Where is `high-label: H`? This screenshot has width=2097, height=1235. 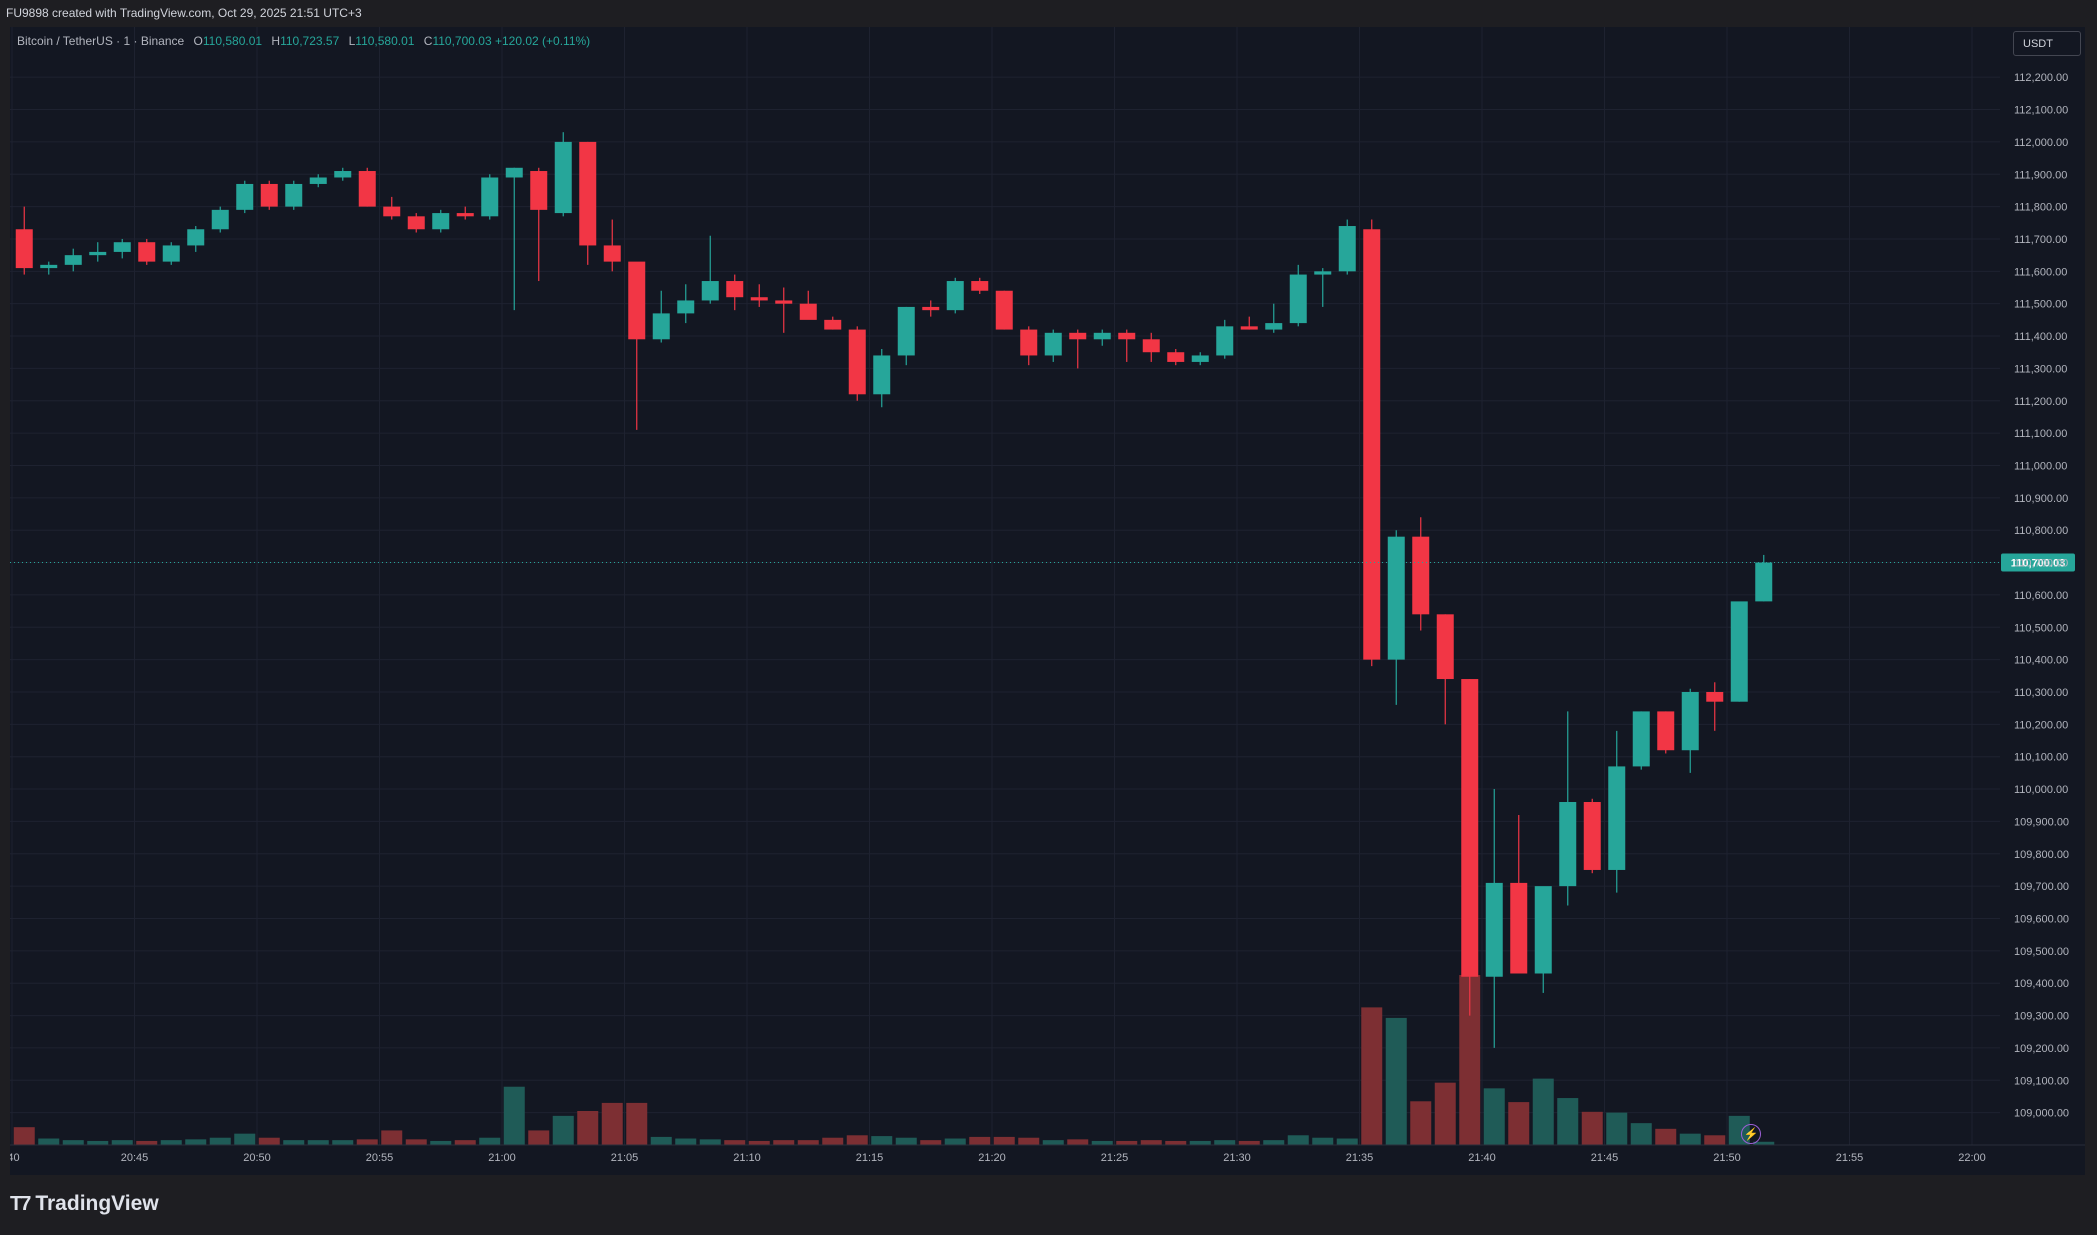 high-label: H is located at coordinates (276, 41).